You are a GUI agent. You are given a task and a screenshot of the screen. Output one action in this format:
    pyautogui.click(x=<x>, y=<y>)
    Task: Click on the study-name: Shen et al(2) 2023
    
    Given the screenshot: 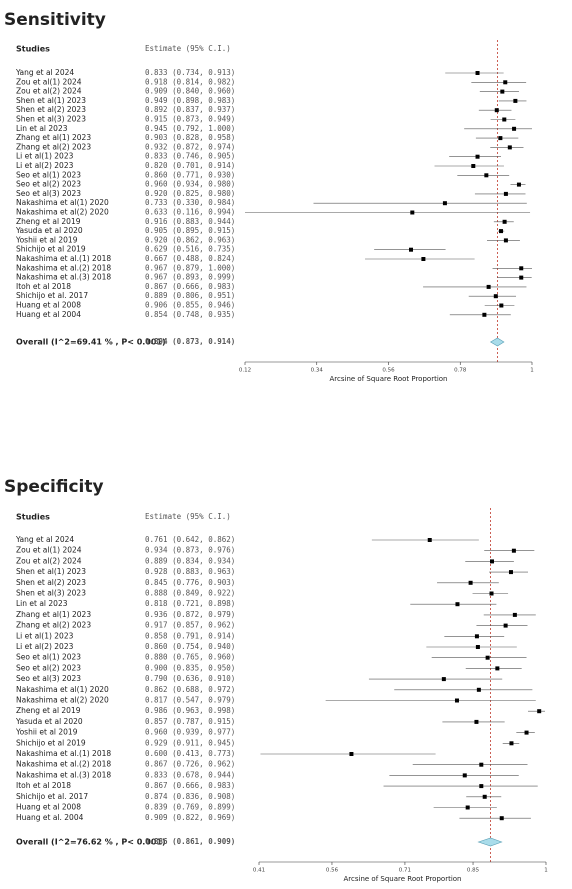 What is the action you would take?
    pyautogui.click(x=51, y=582)
    